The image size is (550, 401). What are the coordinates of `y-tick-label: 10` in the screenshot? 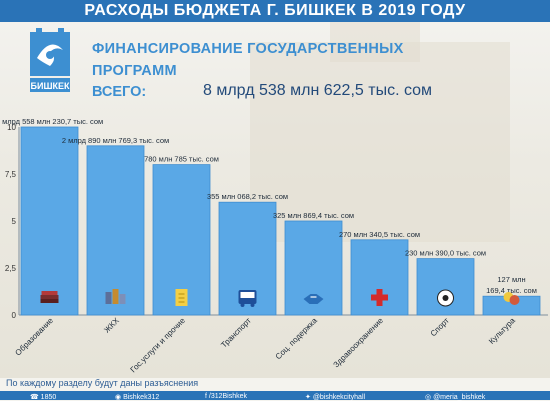 It's located at (11, 127).